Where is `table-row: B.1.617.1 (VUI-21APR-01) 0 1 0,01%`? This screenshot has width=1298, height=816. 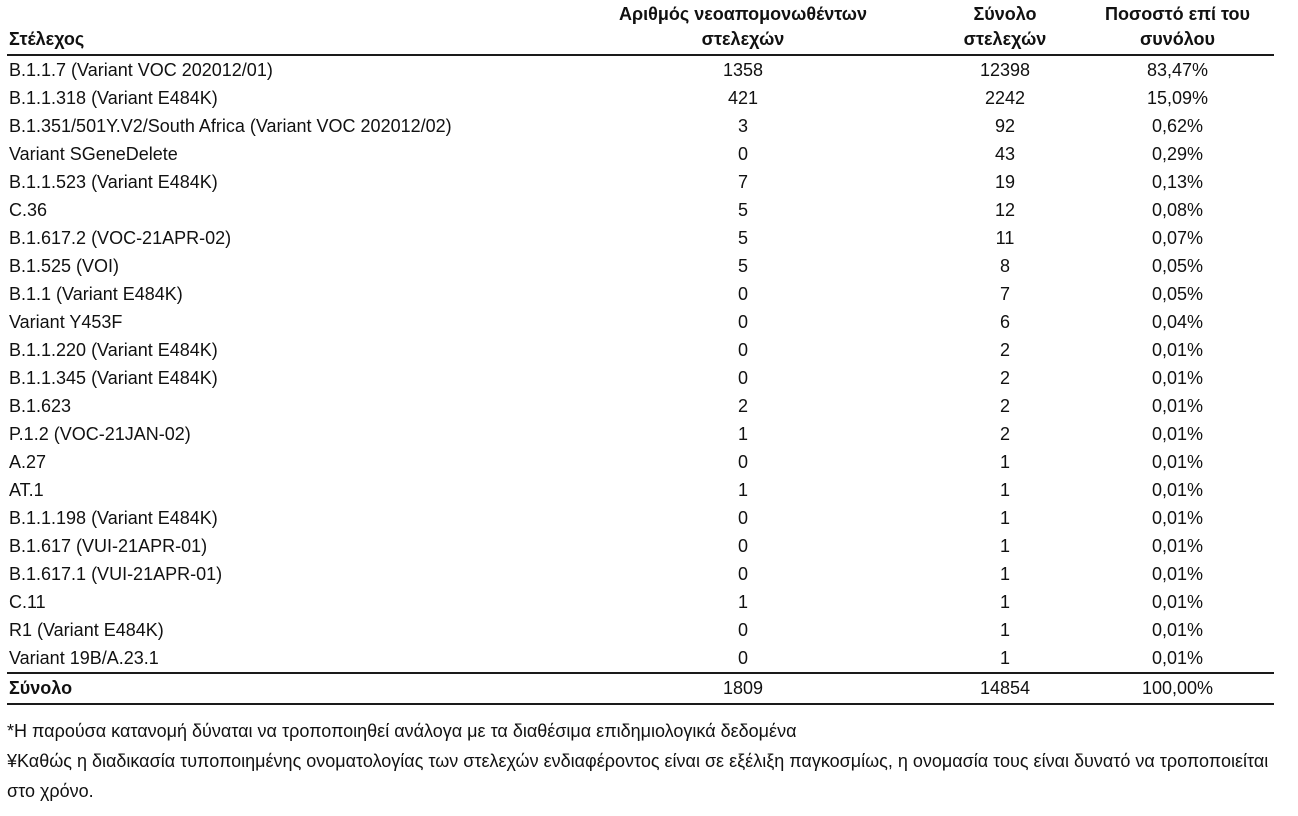
table-row: B.1.617.1 (VUI-21APR-01) 0 1 0,01% is located at coordinates (640, 574).